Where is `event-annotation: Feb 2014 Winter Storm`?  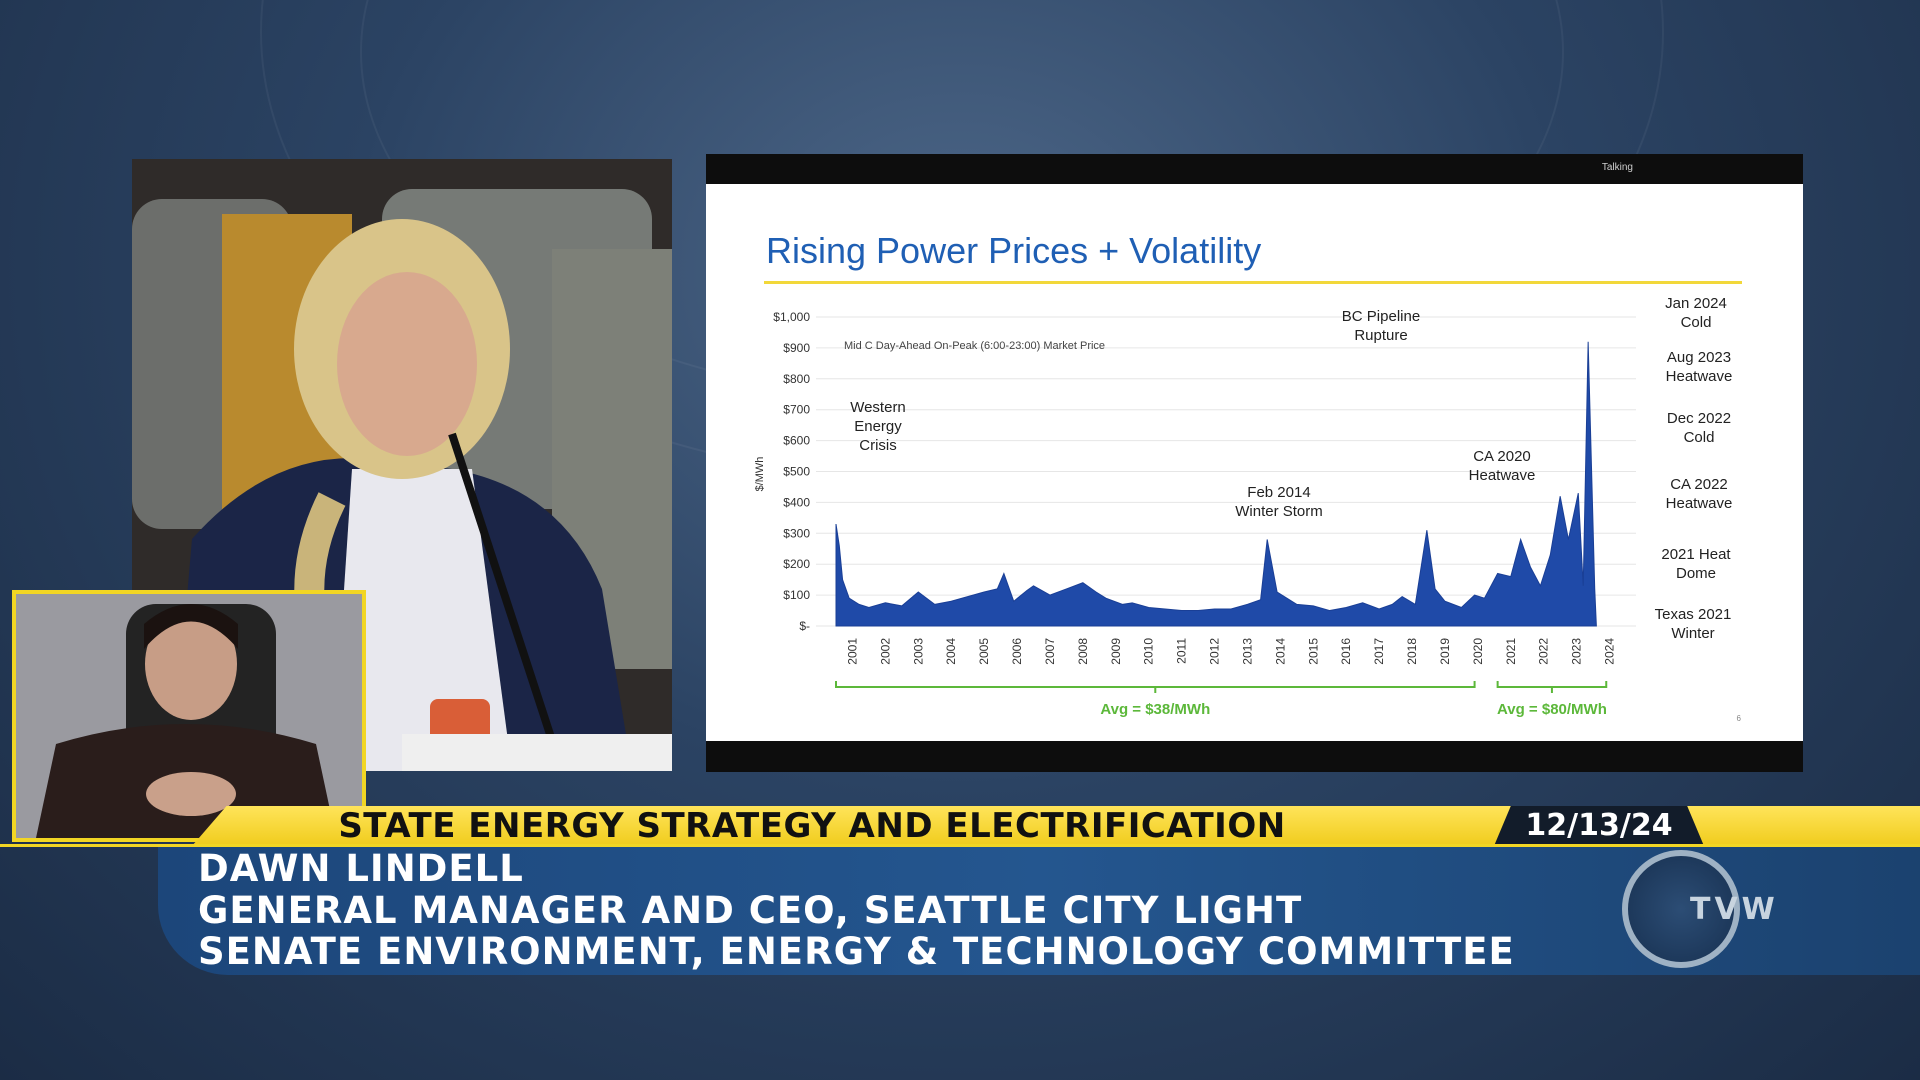
event-annotation: Feb 2014 Winter Storm is located at coordinates (1279, 502).